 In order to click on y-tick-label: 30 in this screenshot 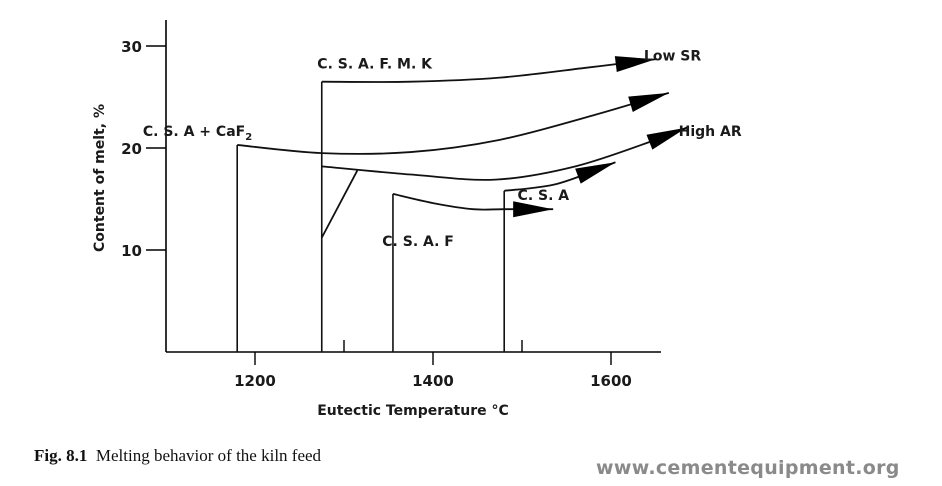, I will do `click(131, 47)`.